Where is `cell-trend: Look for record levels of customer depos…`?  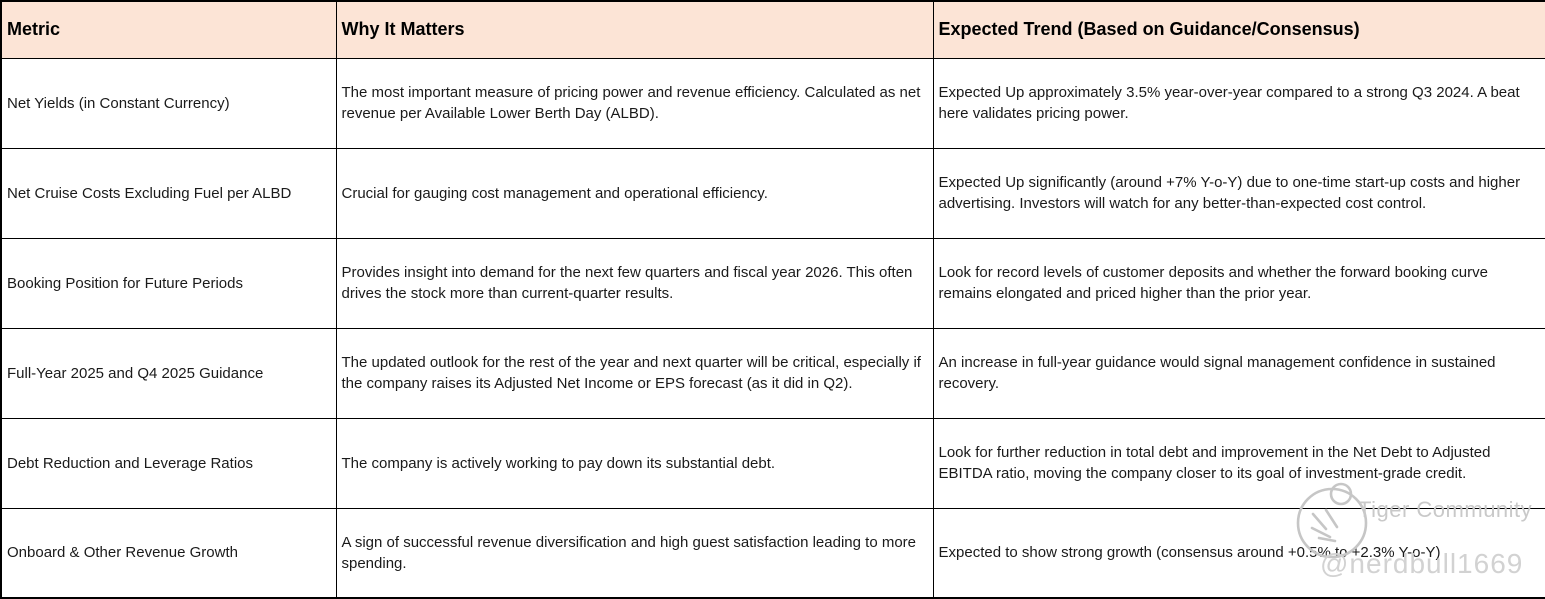
cell-trend: Look for record levels of customer depos… is located at coordinates (1238, 283).